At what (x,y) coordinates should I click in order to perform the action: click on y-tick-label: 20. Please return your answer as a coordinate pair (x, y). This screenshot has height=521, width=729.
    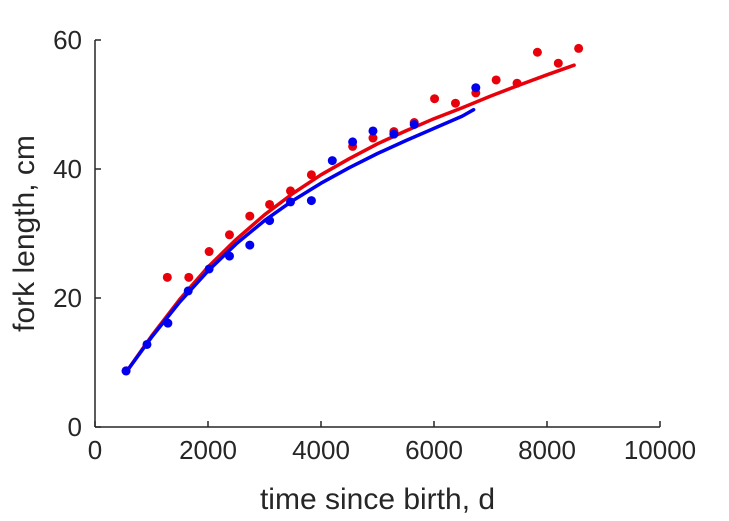
    Looking at the image, I should click on (67, 298).